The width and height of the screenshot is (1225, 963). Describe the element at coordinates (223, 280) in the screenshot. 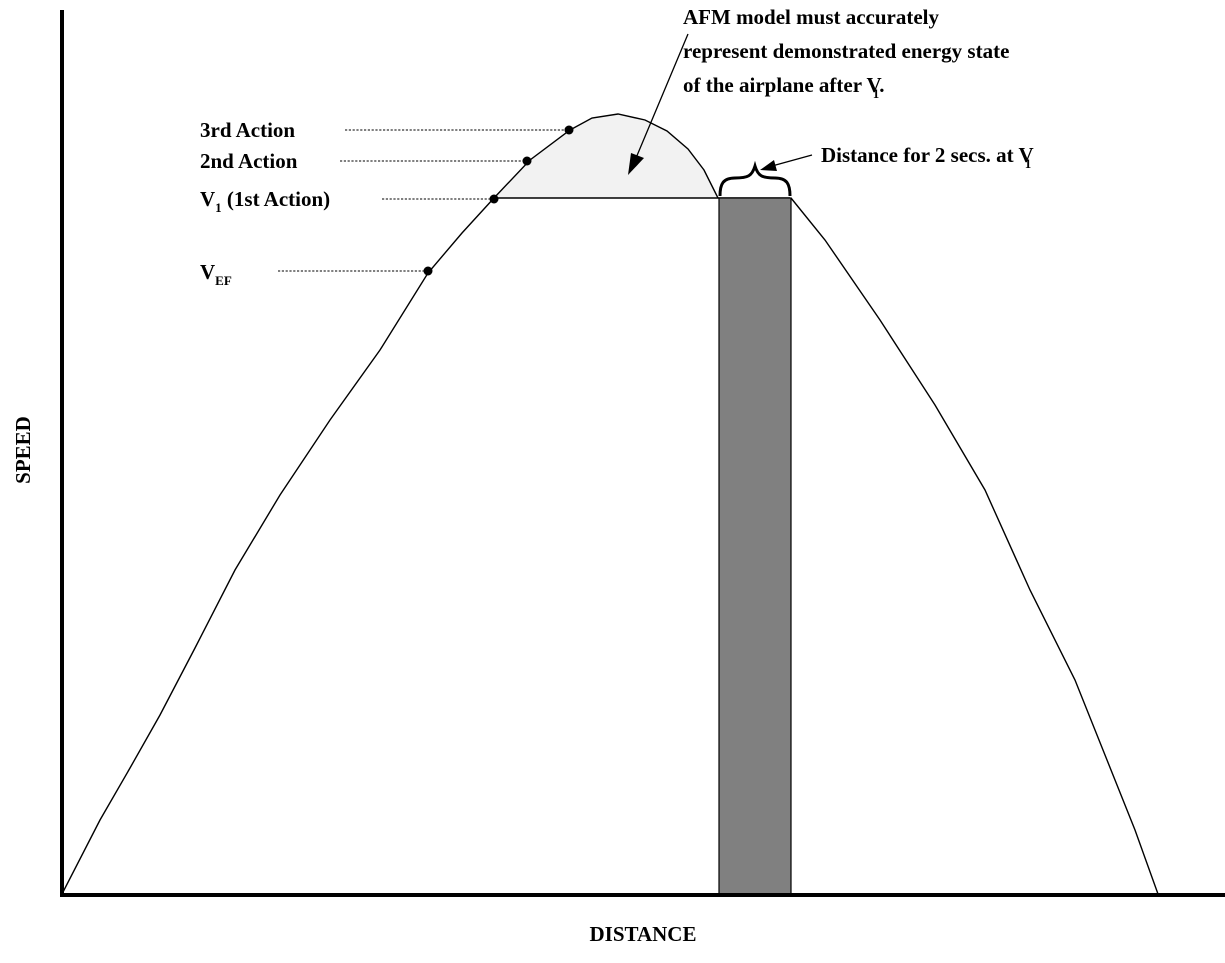

I see `vef-subscript: EF` at that location.